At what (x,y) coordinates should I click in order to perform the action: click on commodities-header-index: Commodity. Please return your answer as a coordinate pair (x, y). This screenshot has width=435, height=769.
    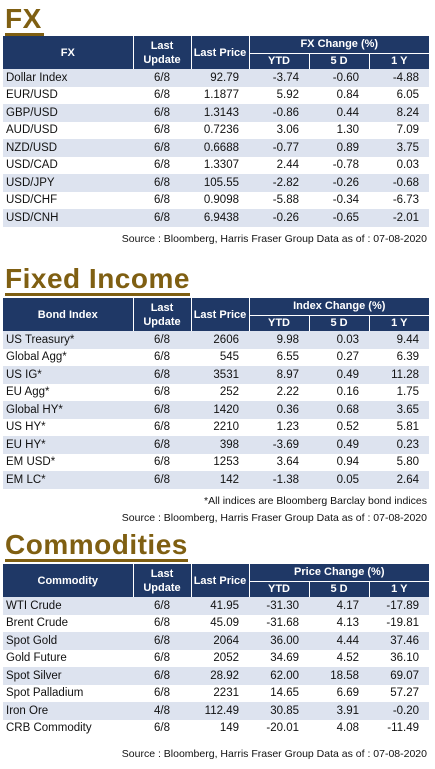
    Looking at the image, I should click on (68, 580).